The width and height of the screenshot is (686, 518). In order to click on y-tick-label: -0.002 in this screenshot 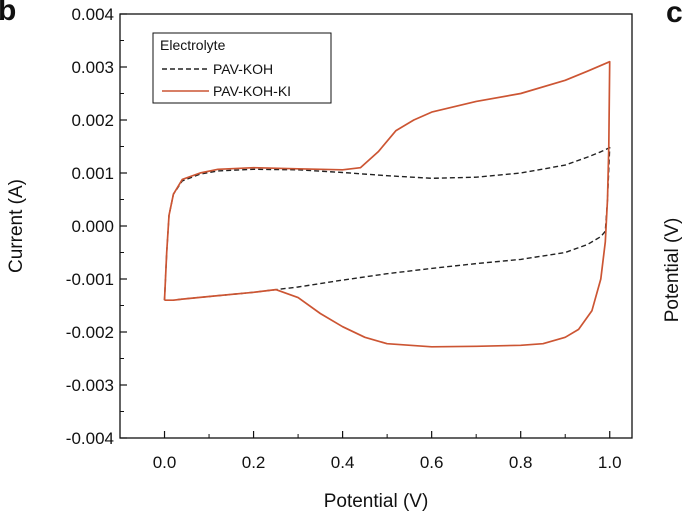, I will do `click(90, 332)`.